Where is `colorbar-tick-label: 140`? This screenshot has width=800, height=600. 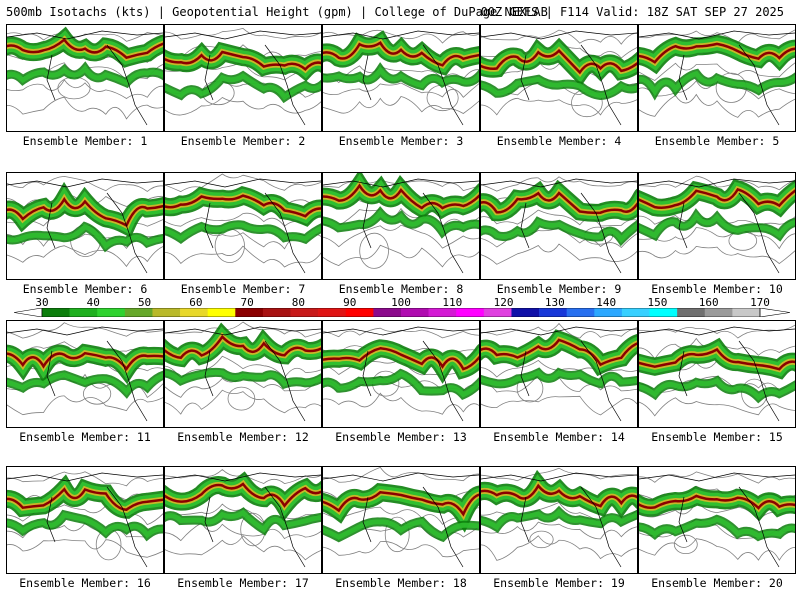
colorbar-tick-label: 140 is located at coordinates (606, 302).